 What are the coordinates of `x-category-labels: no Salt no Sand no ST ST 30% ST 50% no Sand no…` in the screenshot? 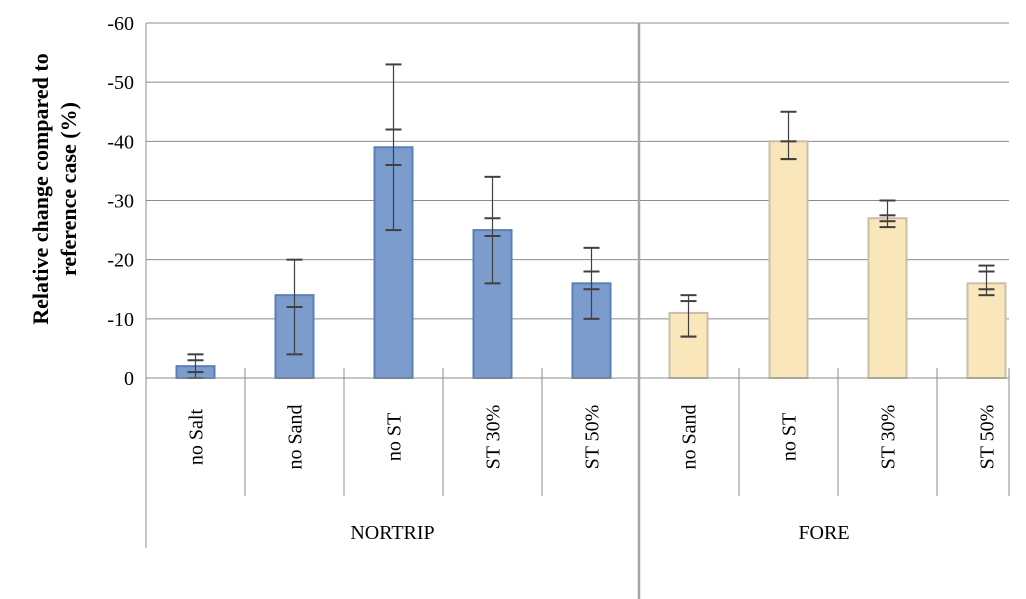 It's located at (592, 437).